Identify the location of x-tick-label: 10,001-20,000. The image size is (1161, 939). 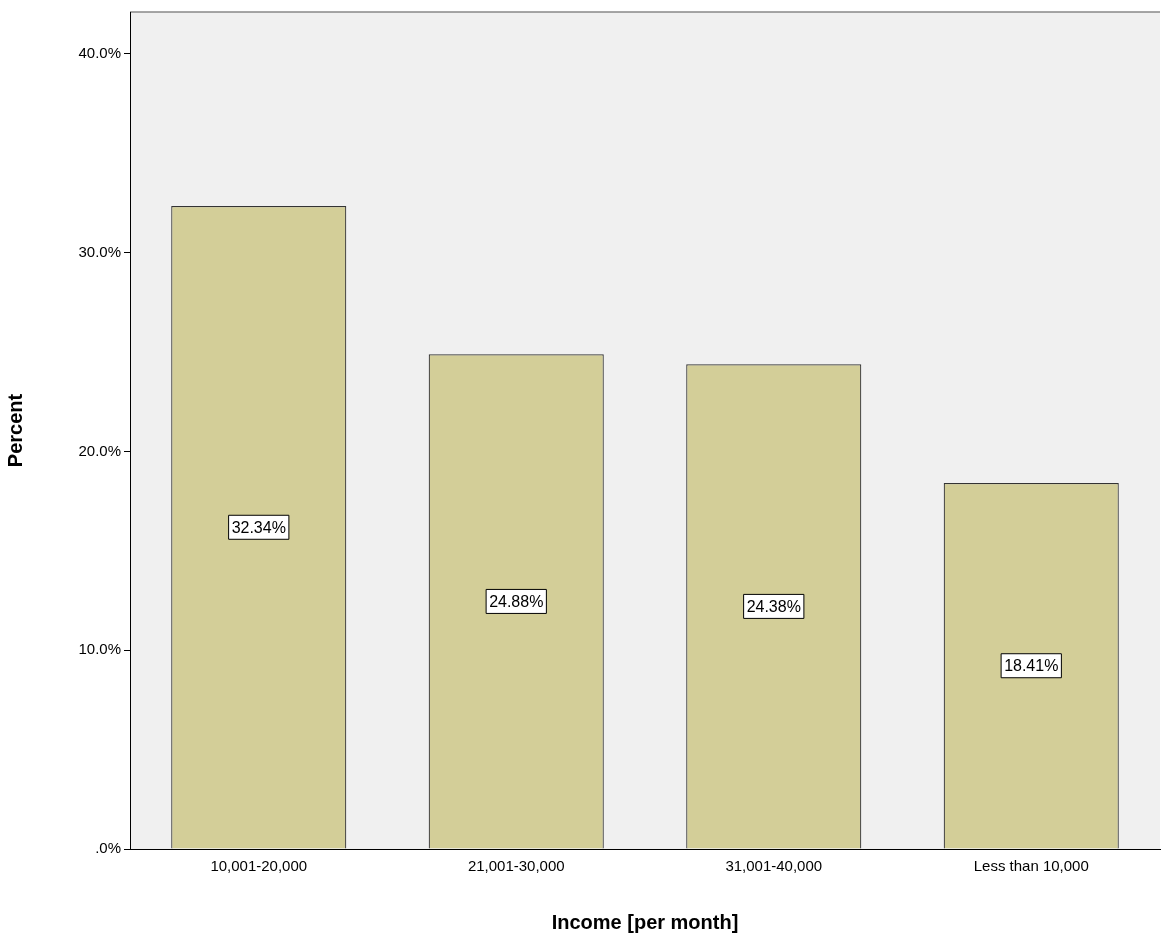
(259, 866).